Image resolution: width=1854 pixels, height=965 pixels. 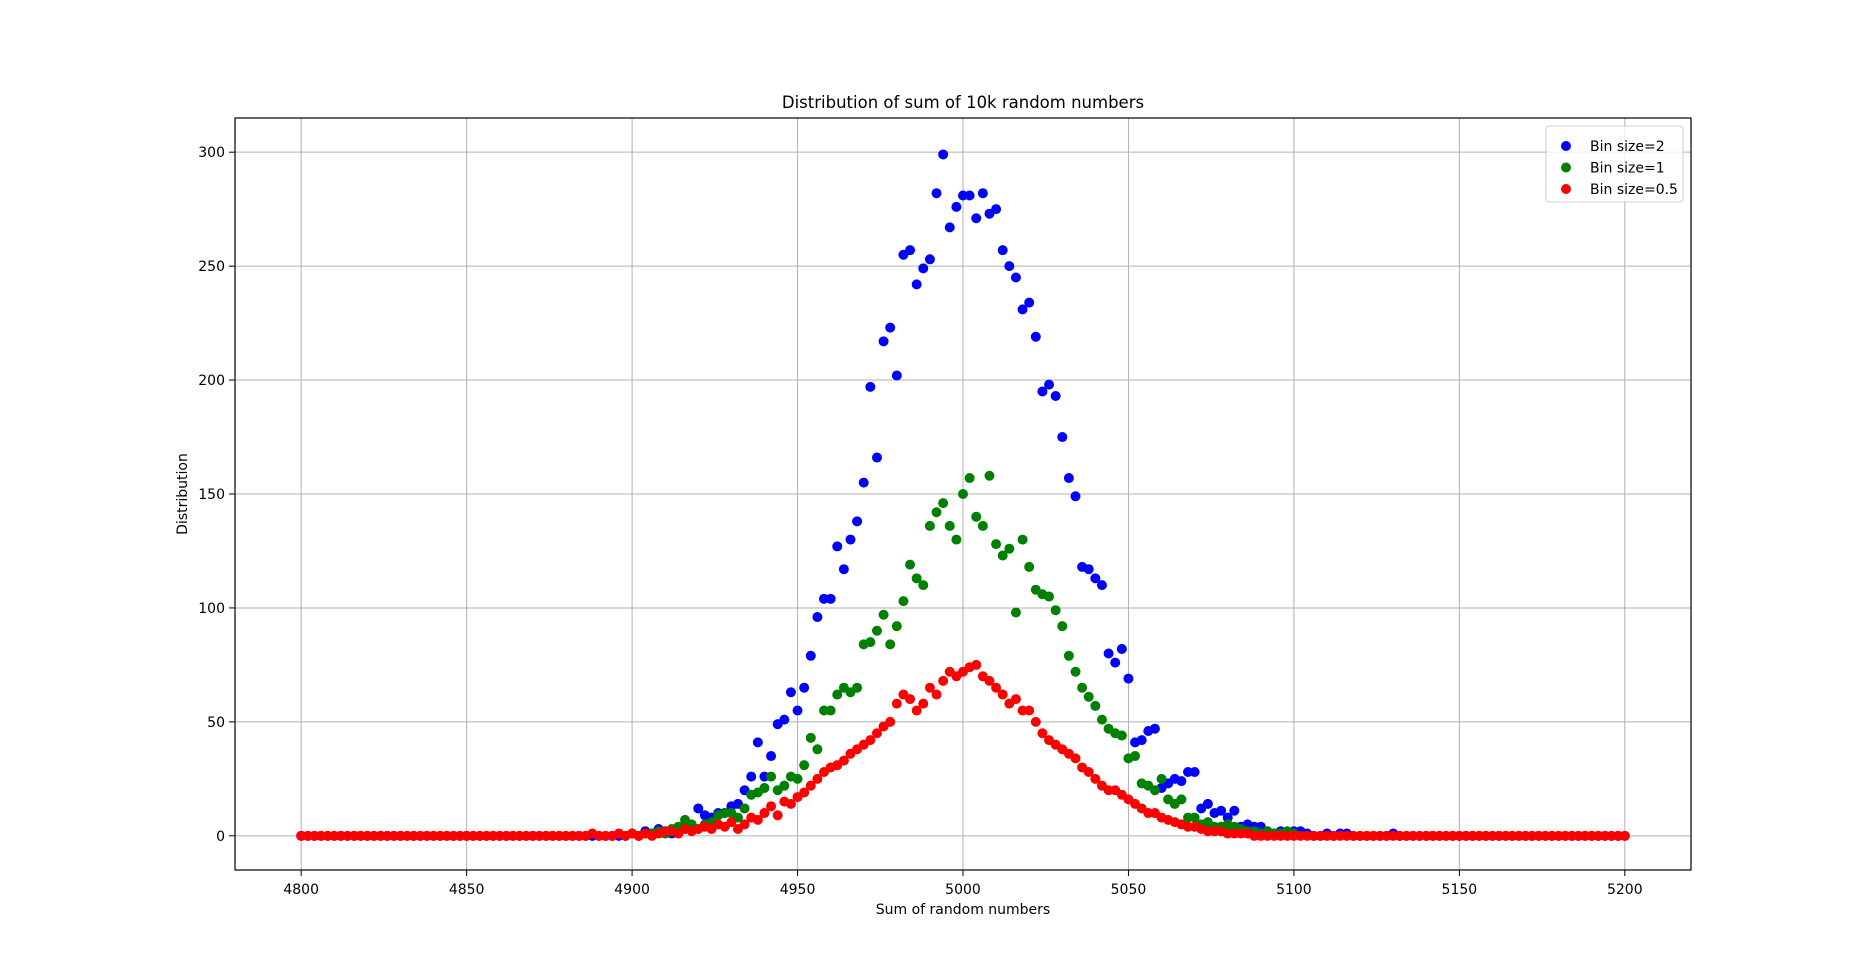 What do you see at coordinates (183, 494) in the screenshot?
I see `y-axis-label: Distribution` at bounding box center [183, 494].